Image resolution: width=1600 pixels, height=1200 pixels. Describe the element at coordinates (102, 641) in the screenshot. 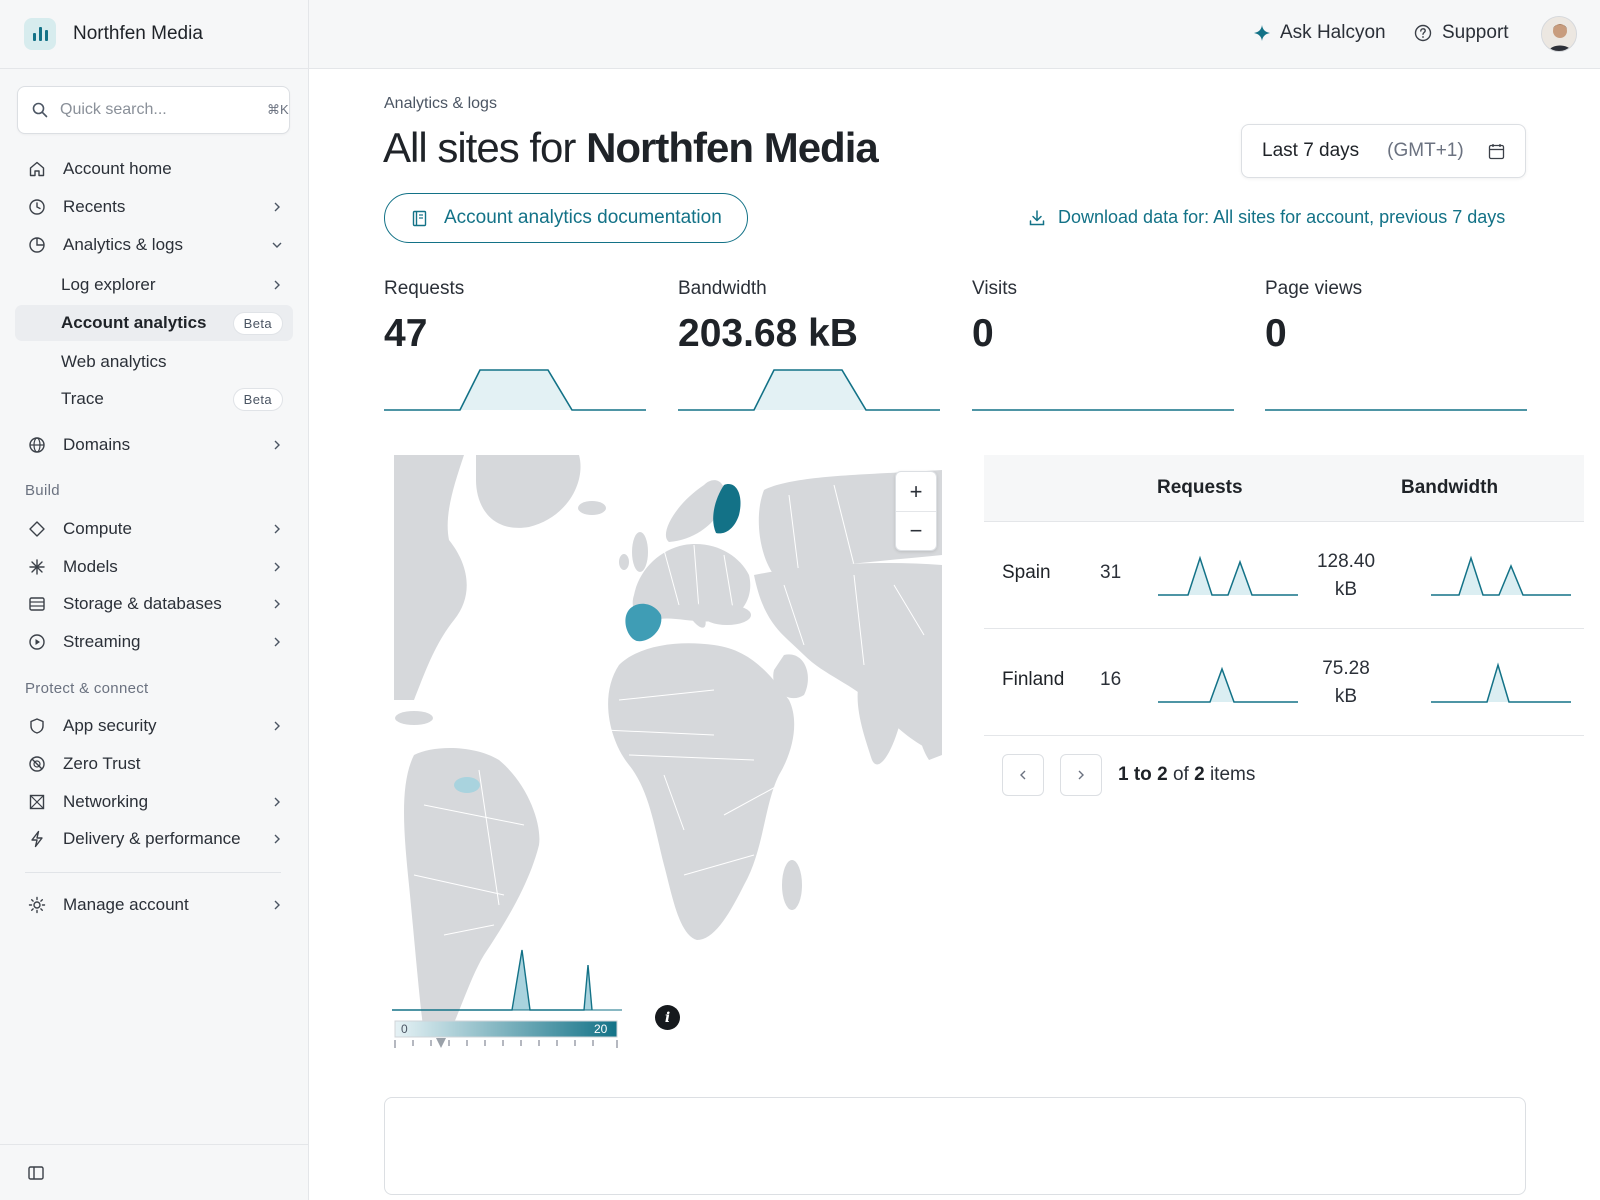

I see `sidebar-item-label: Streaming` at that location.